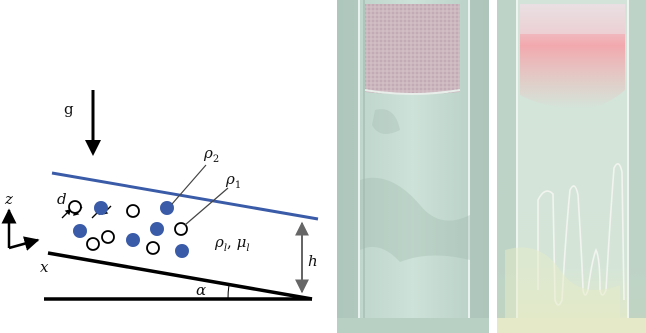 Image resolution: width=646 pixels, height=333 pixels. Describe the element at coordinates (62, 199) in the screenshot. I see `diameter-label: d` at that location.